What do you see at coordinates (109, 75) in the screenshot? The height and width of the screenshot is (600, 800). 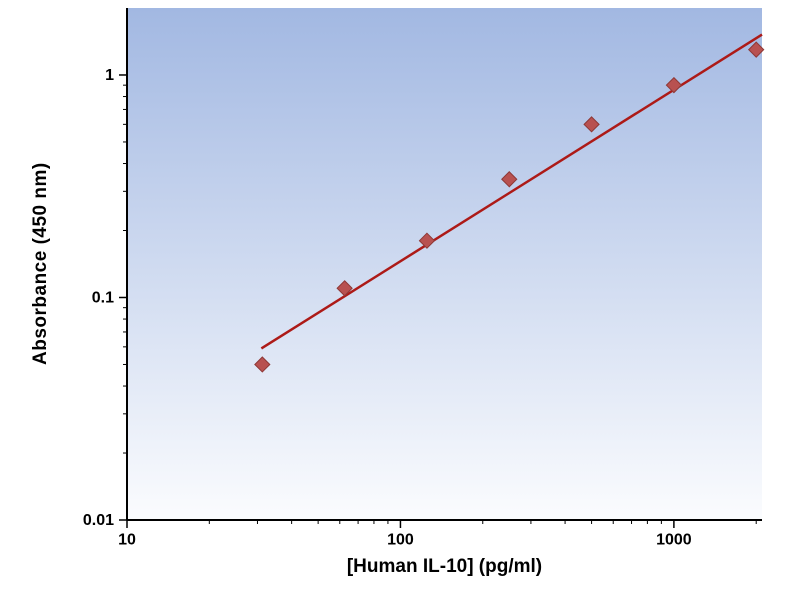 I see `y-tick-label: 1` at bounding box center [109, 75].